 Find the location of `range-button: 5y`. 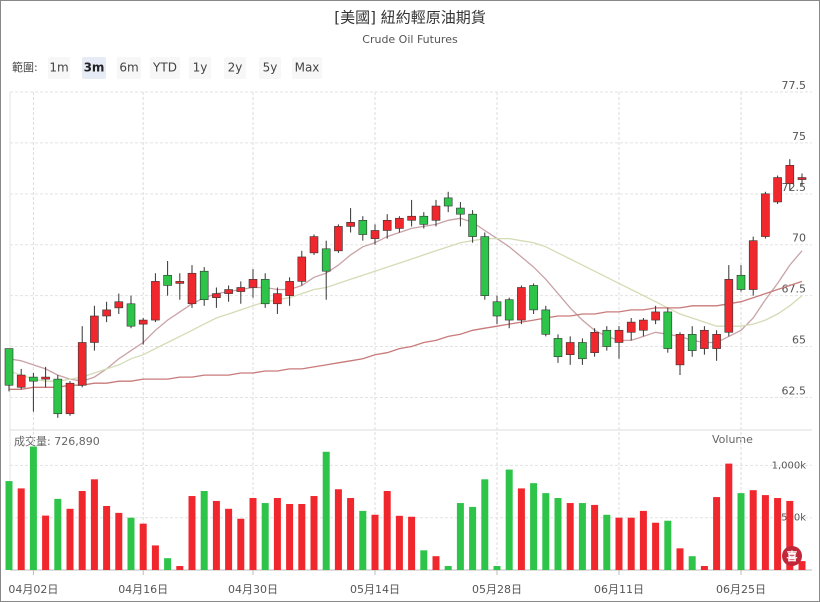

range-button: 5y is located at coordinates (270, 68).